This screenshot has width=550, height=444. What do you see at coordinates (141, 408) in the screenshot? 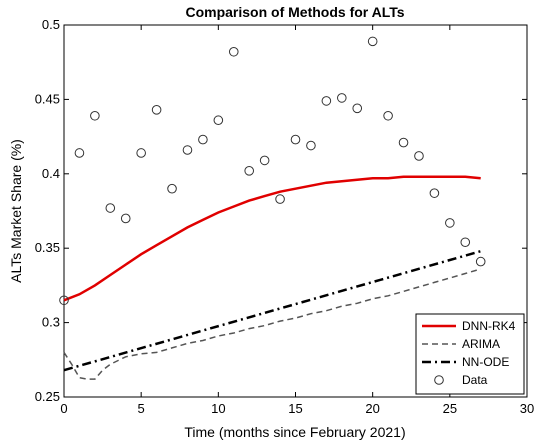
I see `x-tick-label: 5` at bounding box center [141, 408].